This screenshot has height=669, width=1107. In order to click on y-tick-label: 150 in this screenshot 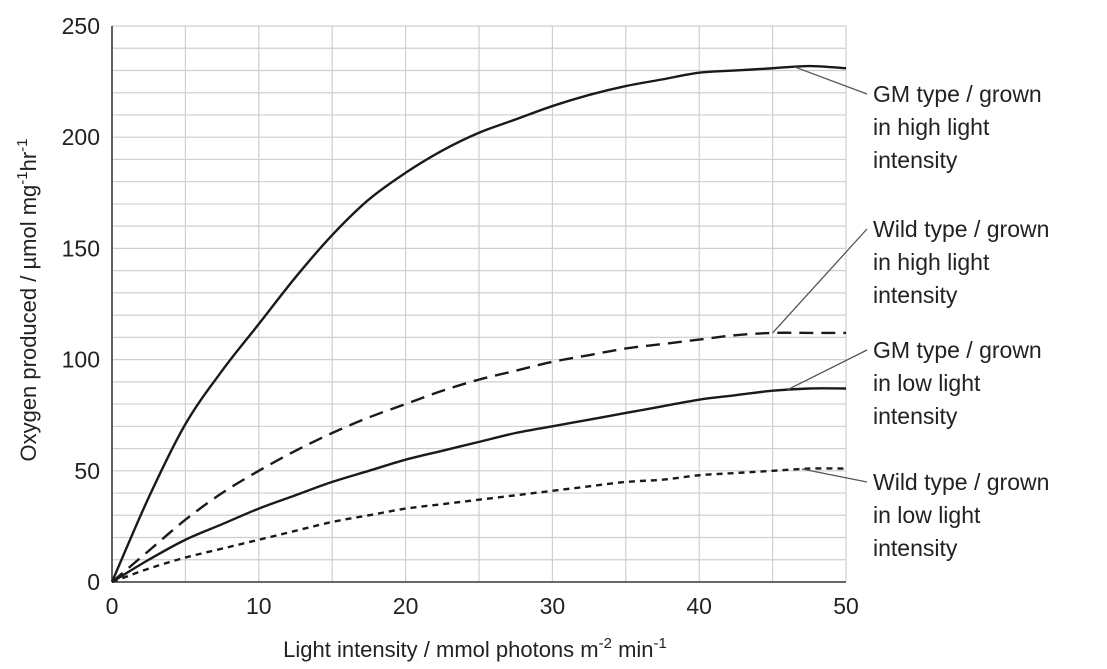, I will do `click(81, 248)`.